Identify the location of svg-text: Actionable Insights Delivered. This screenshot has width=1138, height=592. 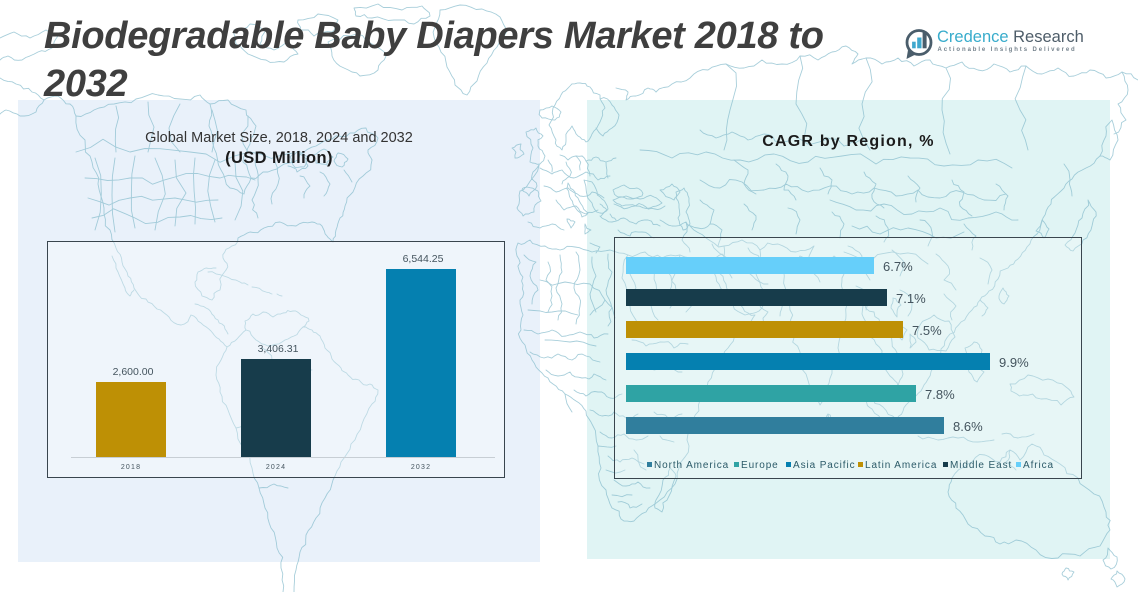
(1007, 50).